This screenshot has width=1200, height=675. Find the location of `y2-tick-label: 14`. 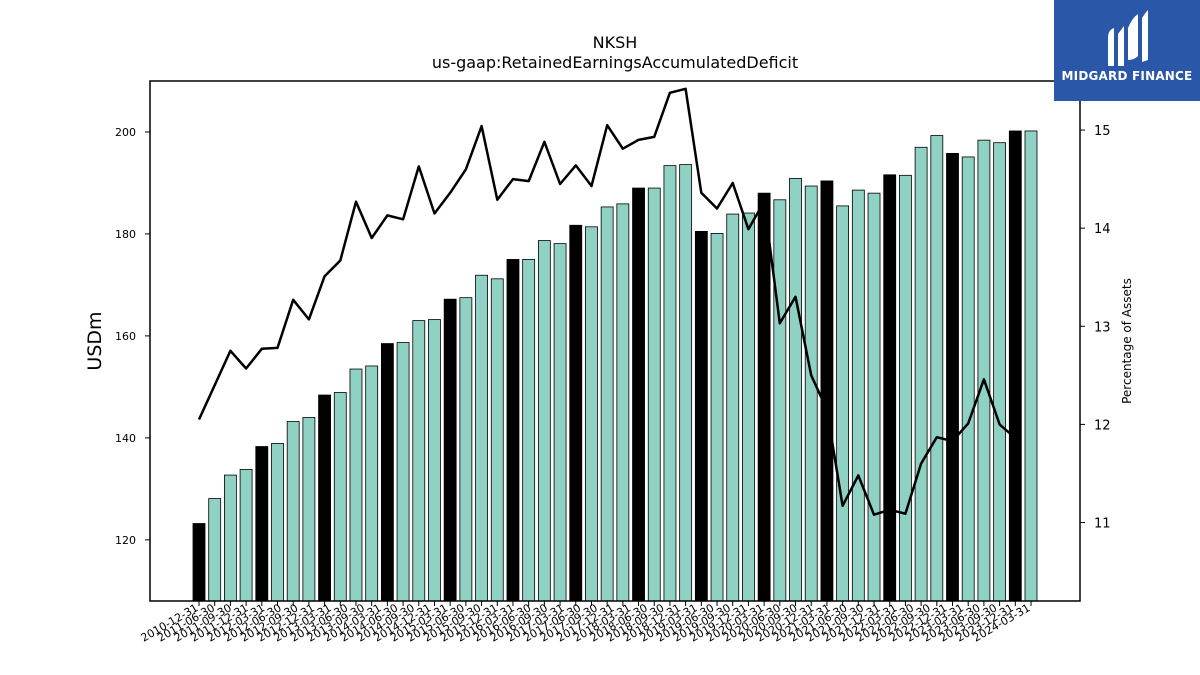

y2-tick-label: 14 is located at coordinates (1102, 229).